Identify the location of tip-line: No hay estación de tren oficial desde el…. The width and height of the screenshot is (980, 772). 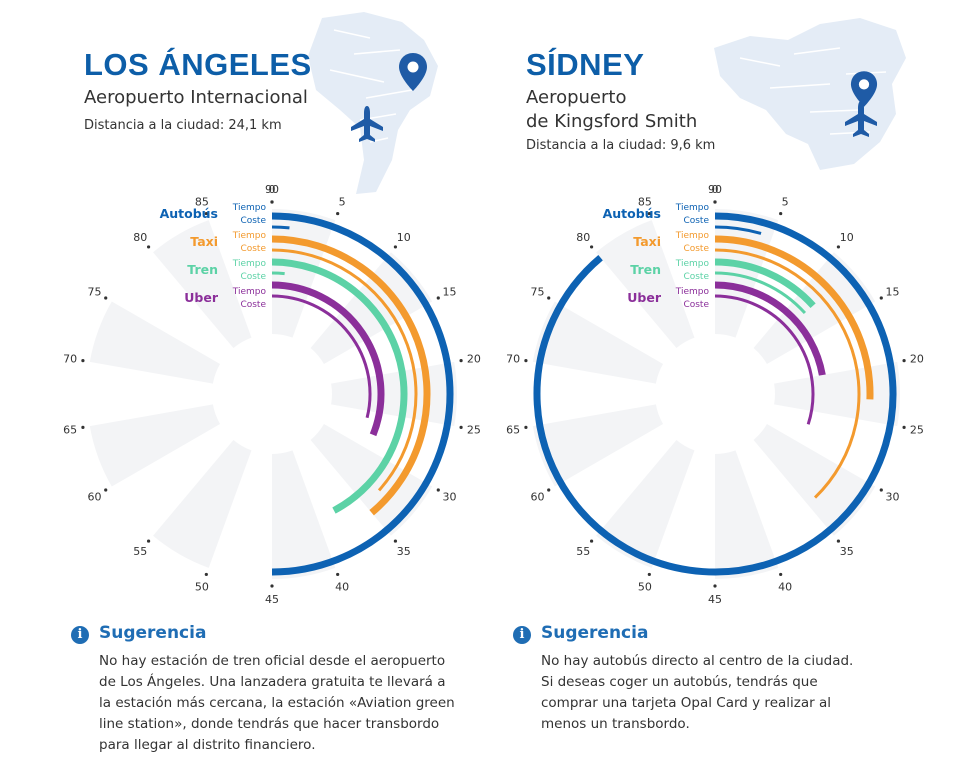
(272, 661).